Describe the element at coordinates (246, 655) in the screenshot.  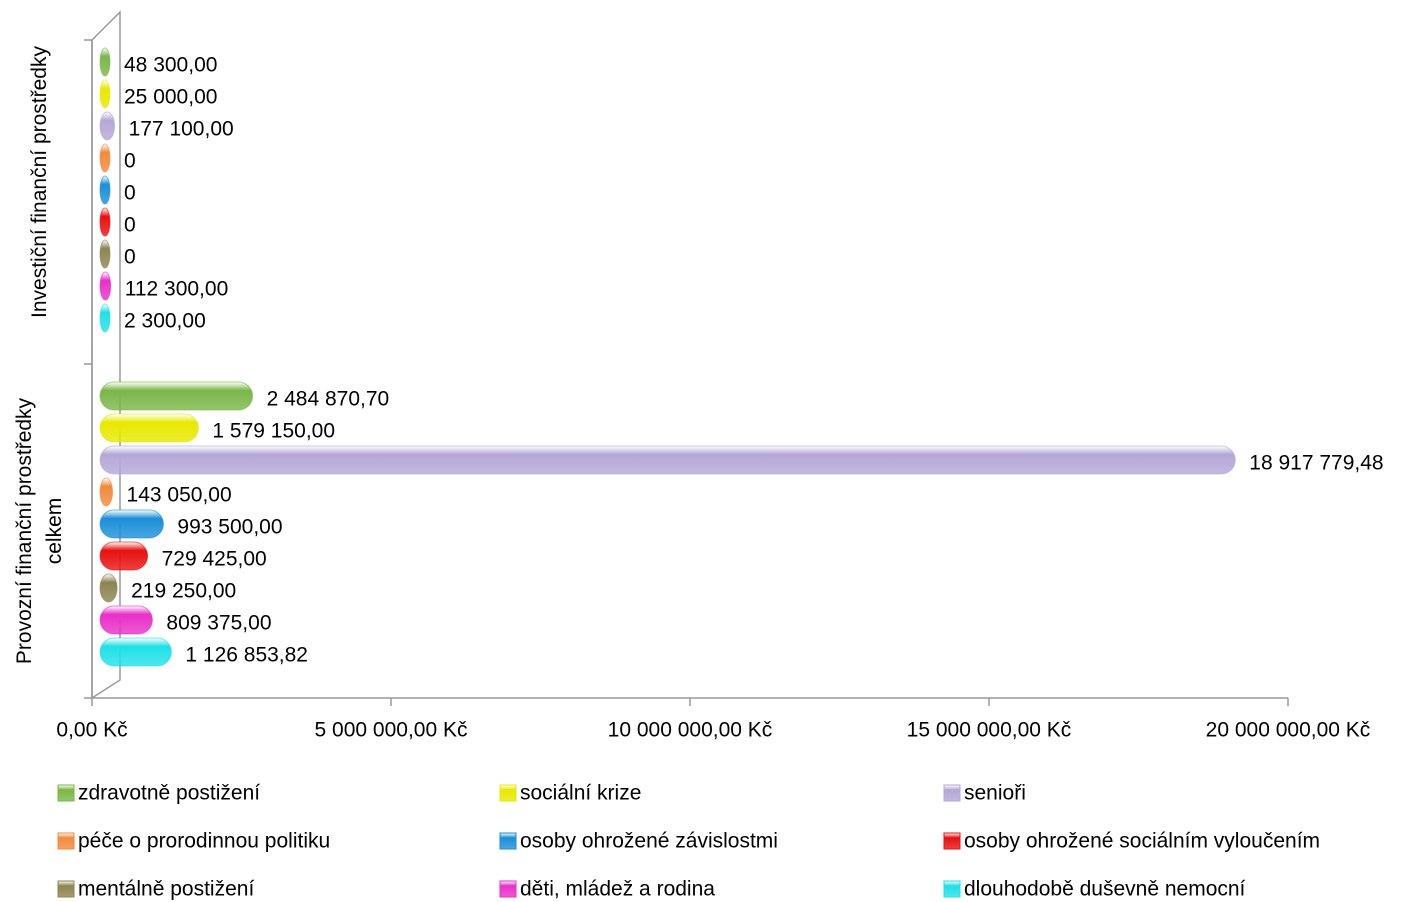
I see `value-label: 1 126 853,82` at that location.